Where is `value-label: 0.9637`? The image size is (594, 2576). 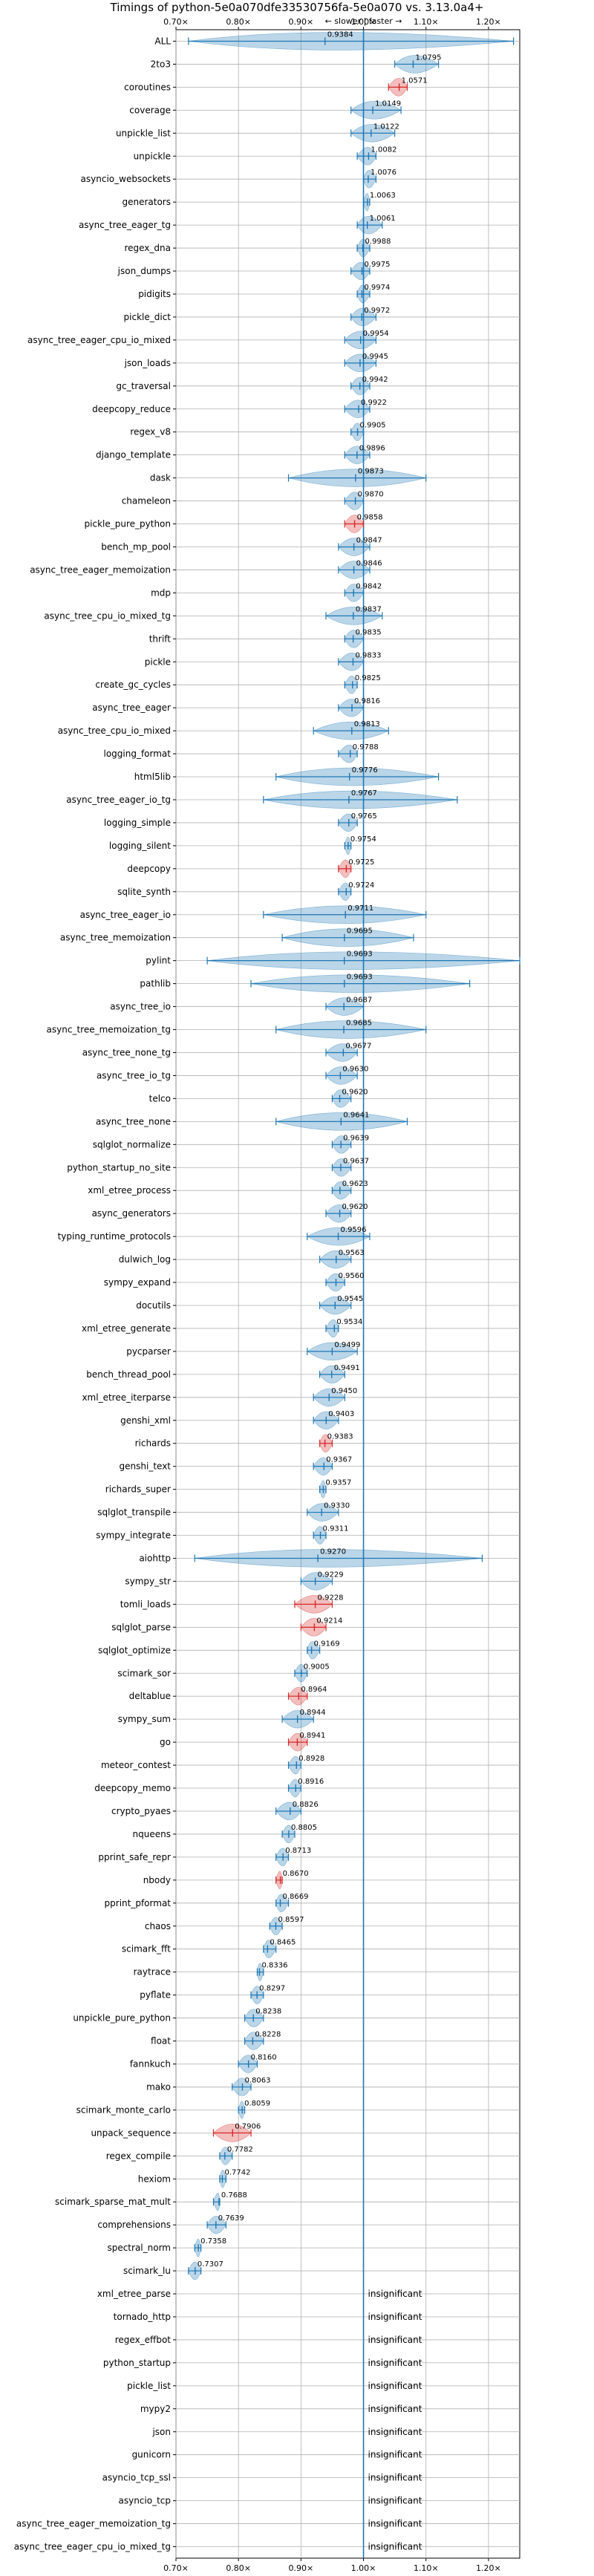 value-label: 0.9637 is located at coordinates (356, 1161).